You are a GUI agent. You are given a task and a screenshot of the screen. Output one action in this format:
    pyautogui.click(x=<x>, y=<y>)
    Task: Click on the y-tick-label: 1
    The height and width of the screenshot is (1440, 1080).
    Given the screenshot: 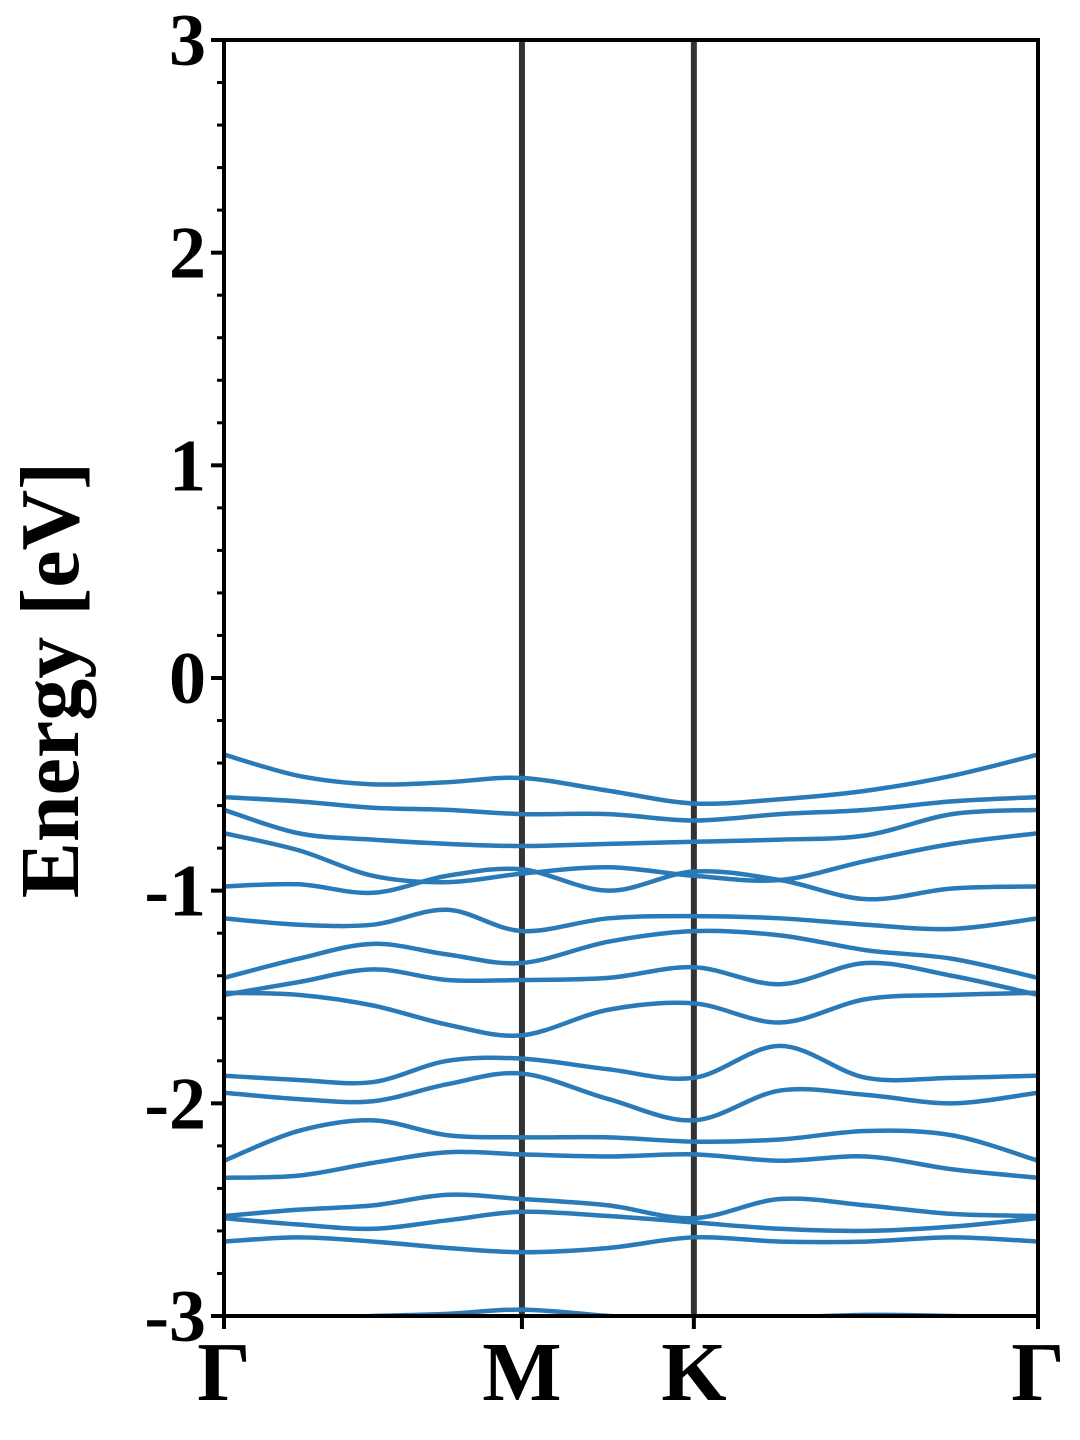 What is the action you would take?
    pyautogui.click(x=187, y=466)
    